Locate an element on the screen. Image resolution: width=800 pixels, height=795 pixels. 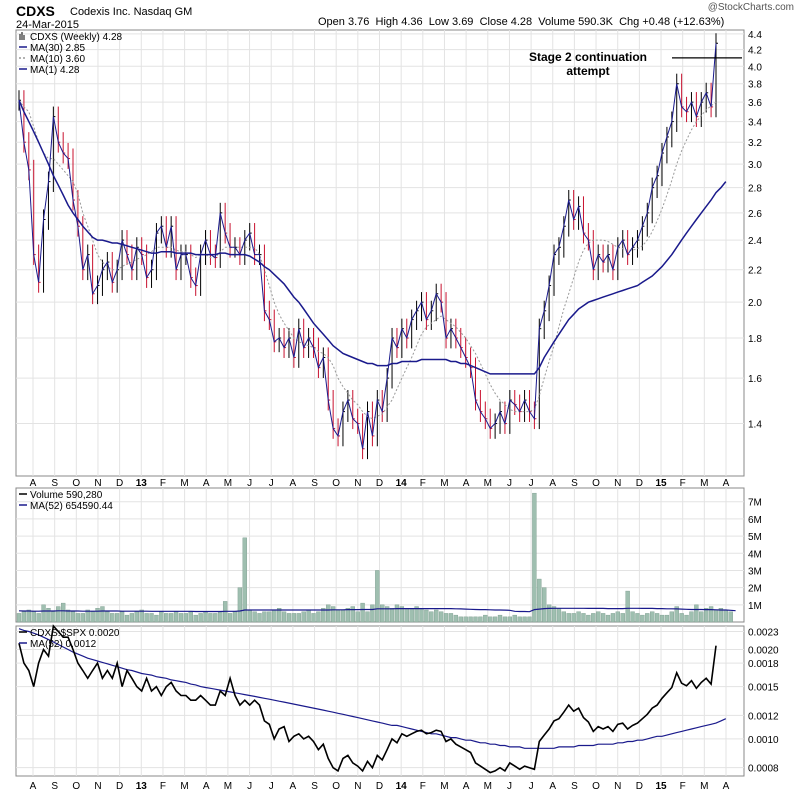
high-label: High is located at coordinates (387, 22).